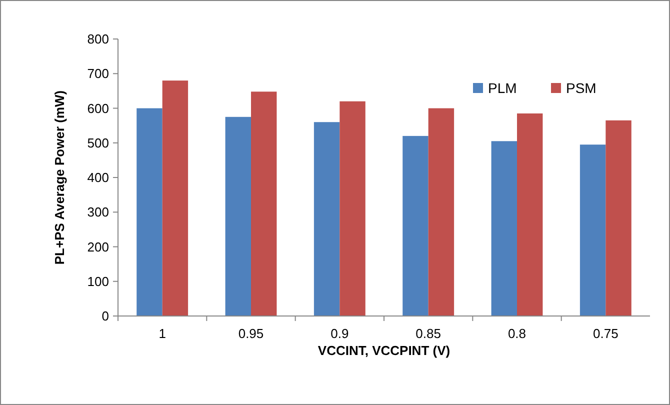 This screenshot has height=405, width=670. What do you see at coordinates (105, 316) in the screenshot?
I see `y-tick-label: 0` at bounding box center [105, 316].